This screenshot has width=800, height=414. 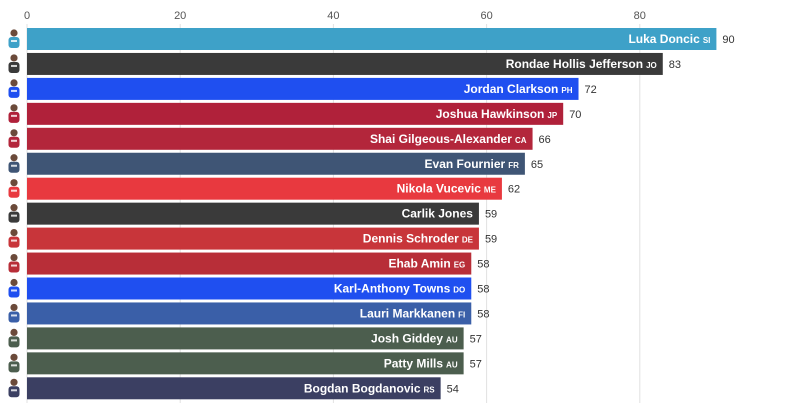 I want to click on bar-value: 72, so click(x=591, y=90).